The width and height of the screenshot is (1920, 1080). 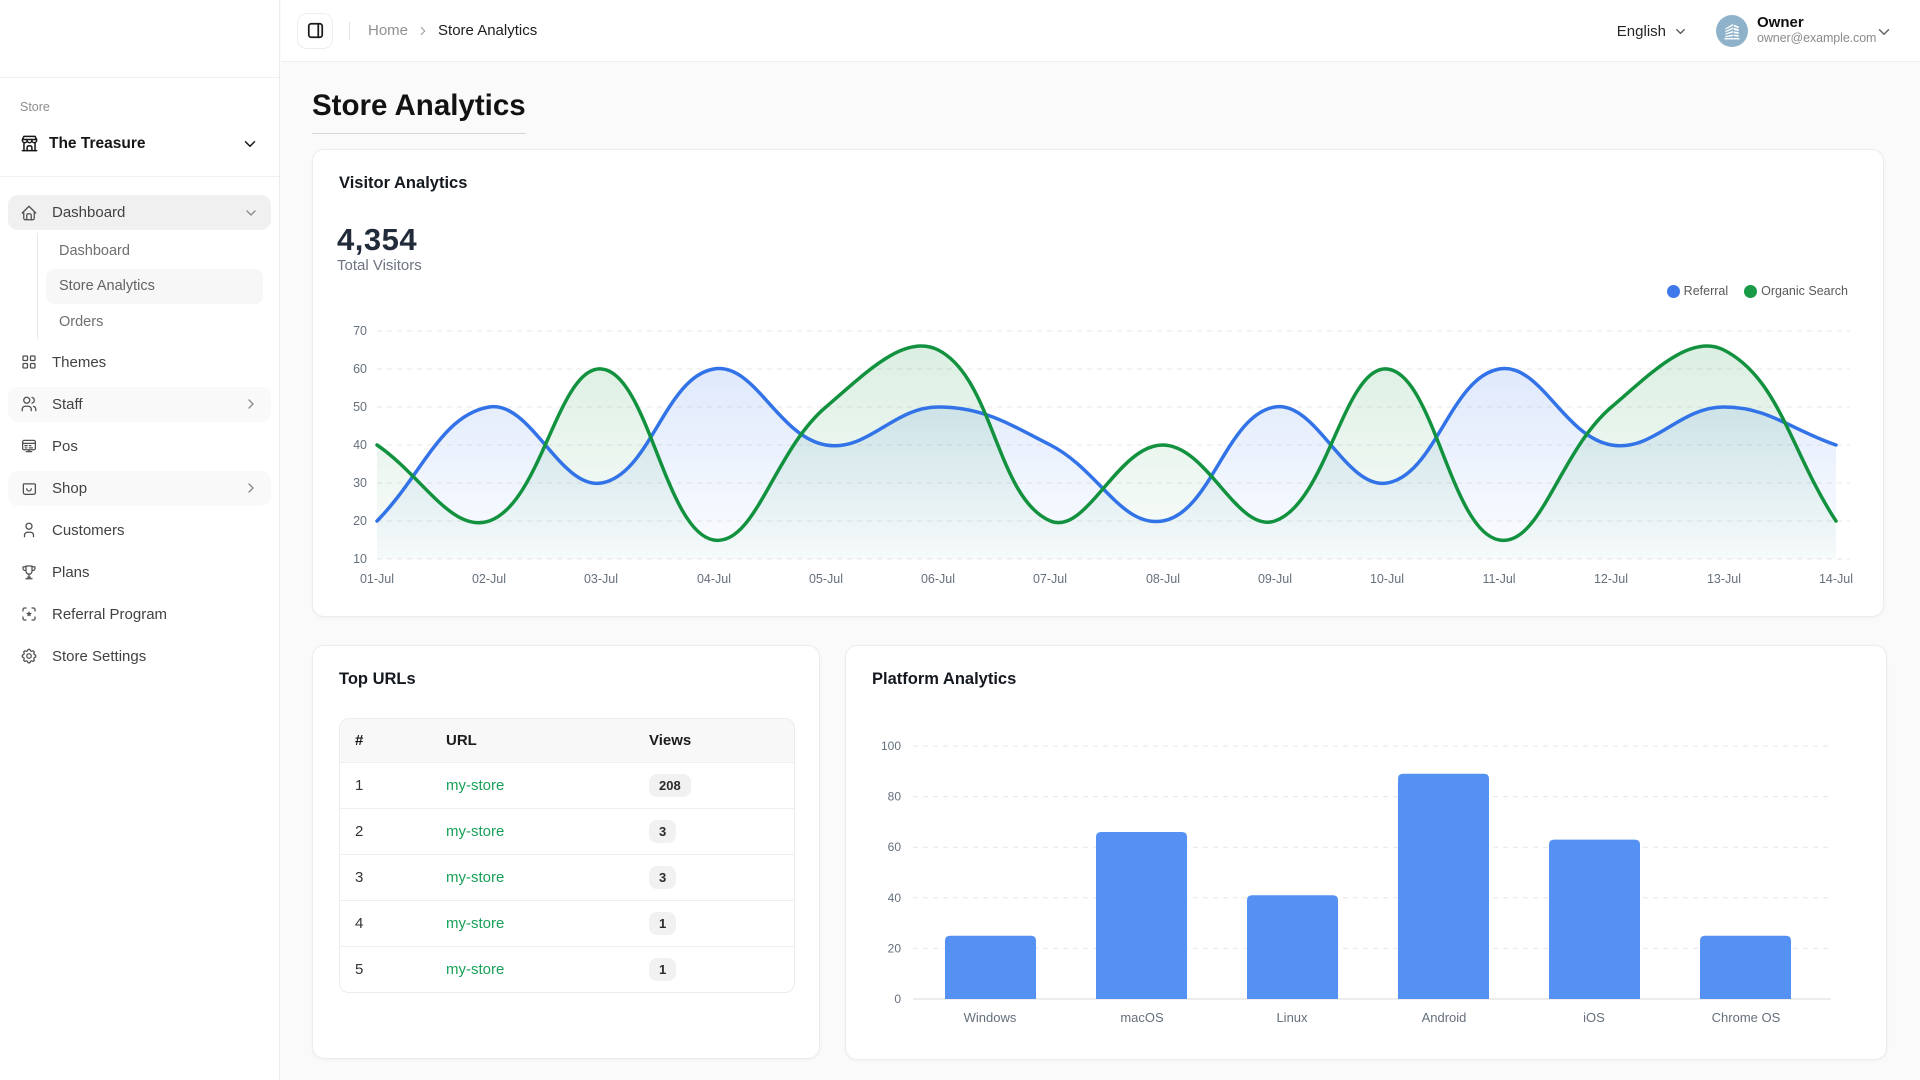 What do you see at coordinates (1836, 579) in the screenshot?
I see `svg-text: 14-Jul` at bounding box center [1836, 579].